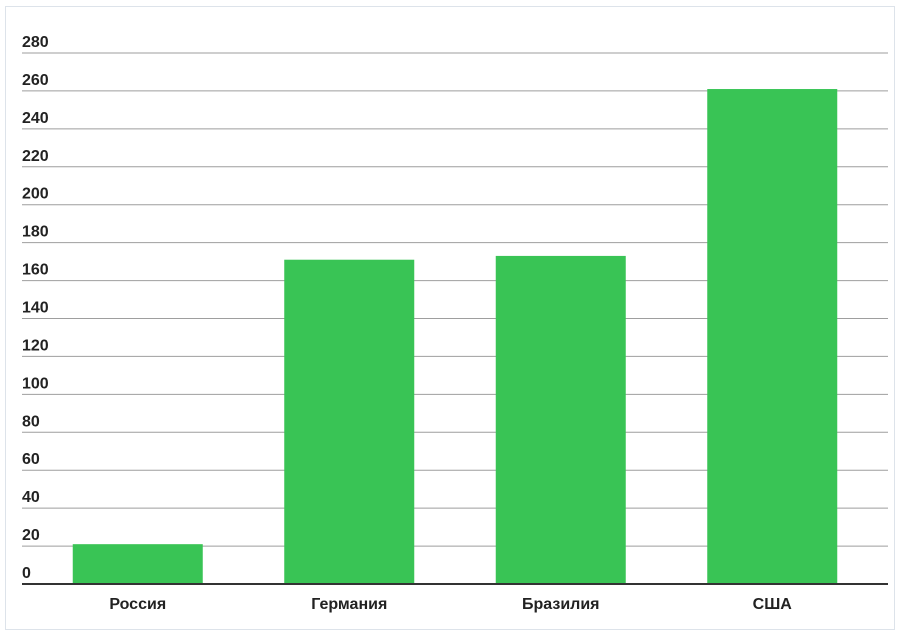 The width and height of the screenshot is (900, 634). What do you see at coordinates (35, 232) in the screenshot?
I see `y-tick-label: 180` at bounding box center [35, 232].